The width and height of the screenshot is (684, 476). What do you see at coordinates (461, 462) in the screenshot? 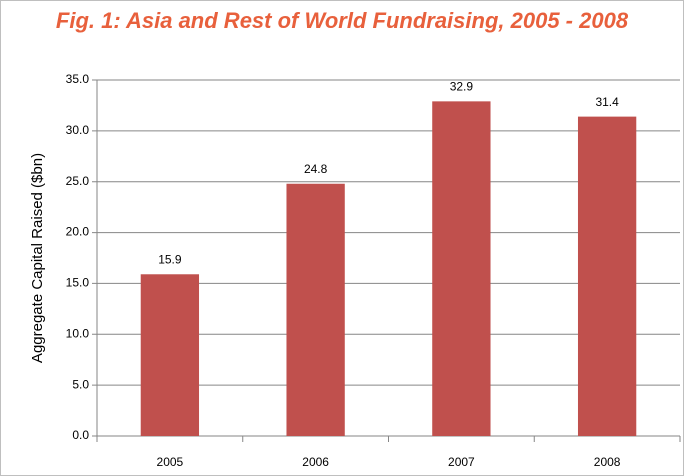
I see `x-tick-label: 2007` at bounding box center [461, 462].